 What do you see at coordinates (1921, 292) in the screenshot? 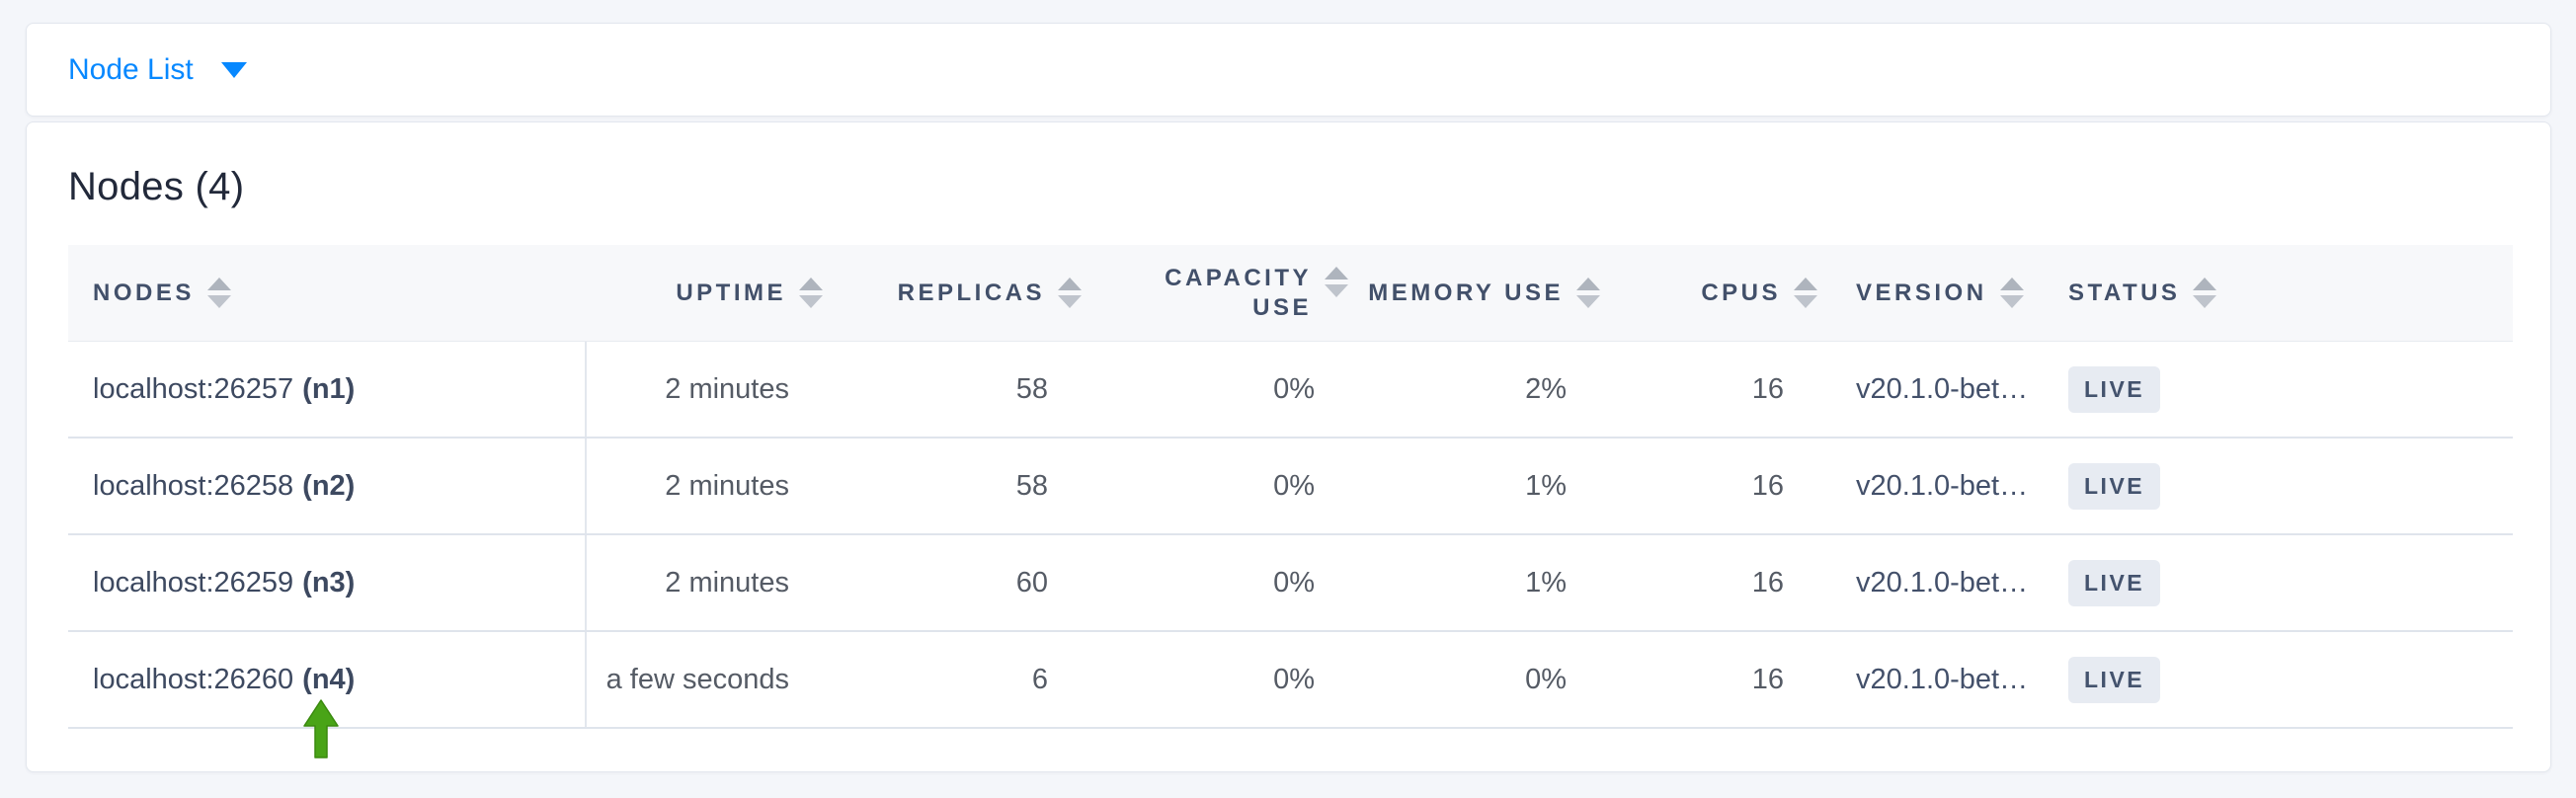
I see `column-label: VERSION` at bounding box center [1921, 292].